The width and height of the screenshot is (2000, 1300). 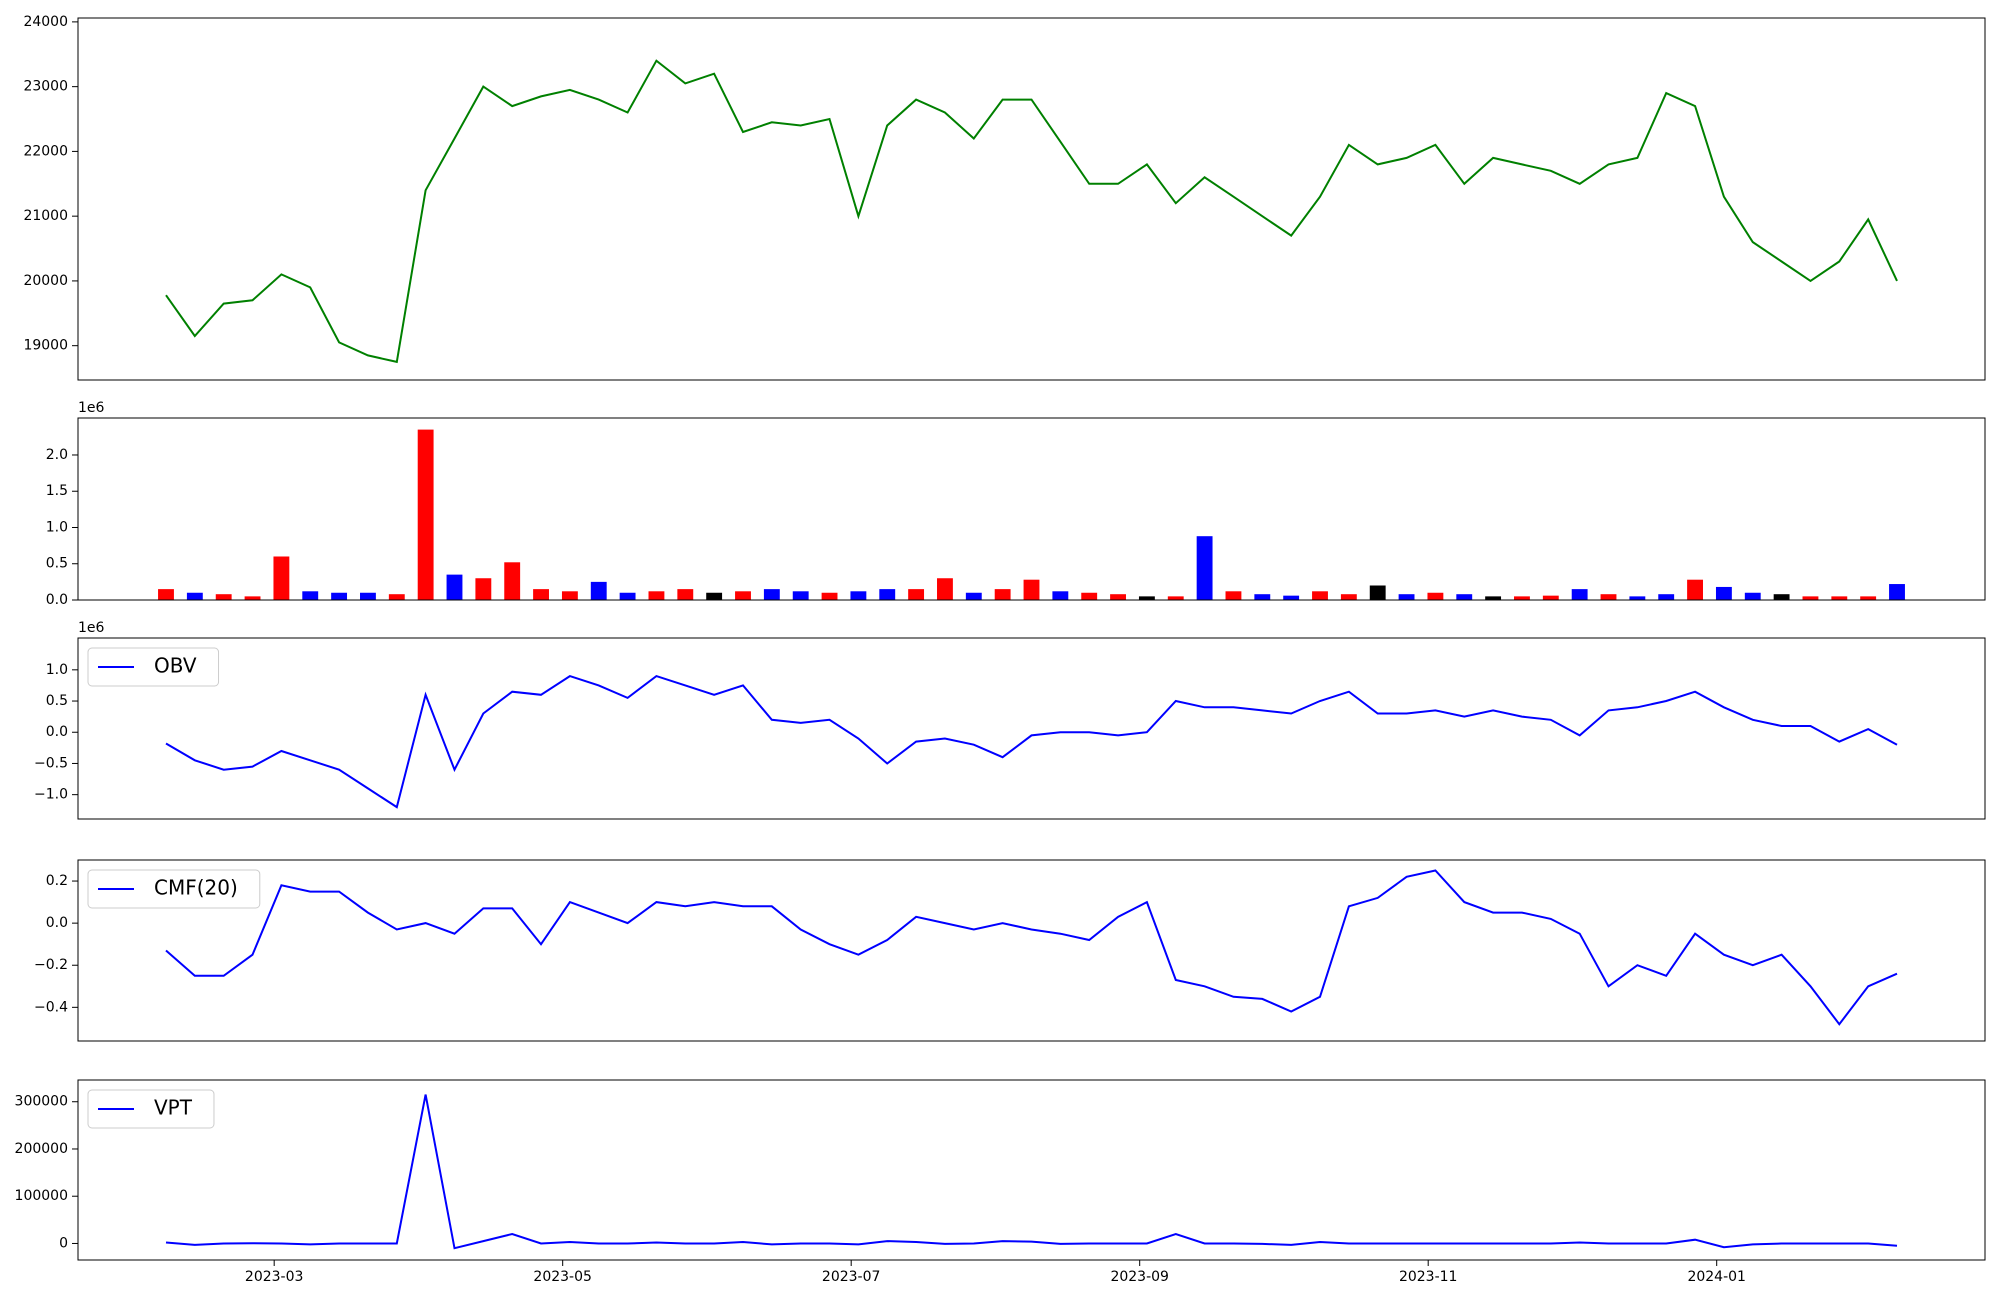 I want to click on legend-label: CMF(20), so click(x=196, y=888).